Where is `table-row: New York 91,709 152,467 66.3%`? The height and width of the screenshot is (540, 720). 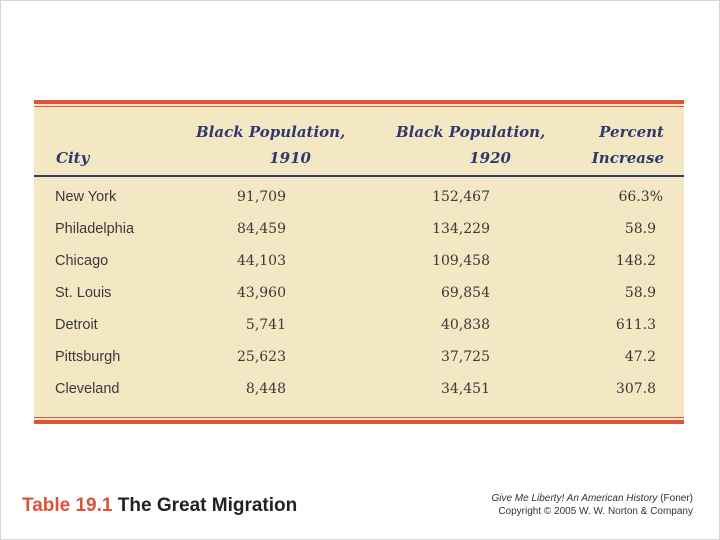 table-row: New York 91,709 152,467 66.3% is located at coordinates (359, 200).